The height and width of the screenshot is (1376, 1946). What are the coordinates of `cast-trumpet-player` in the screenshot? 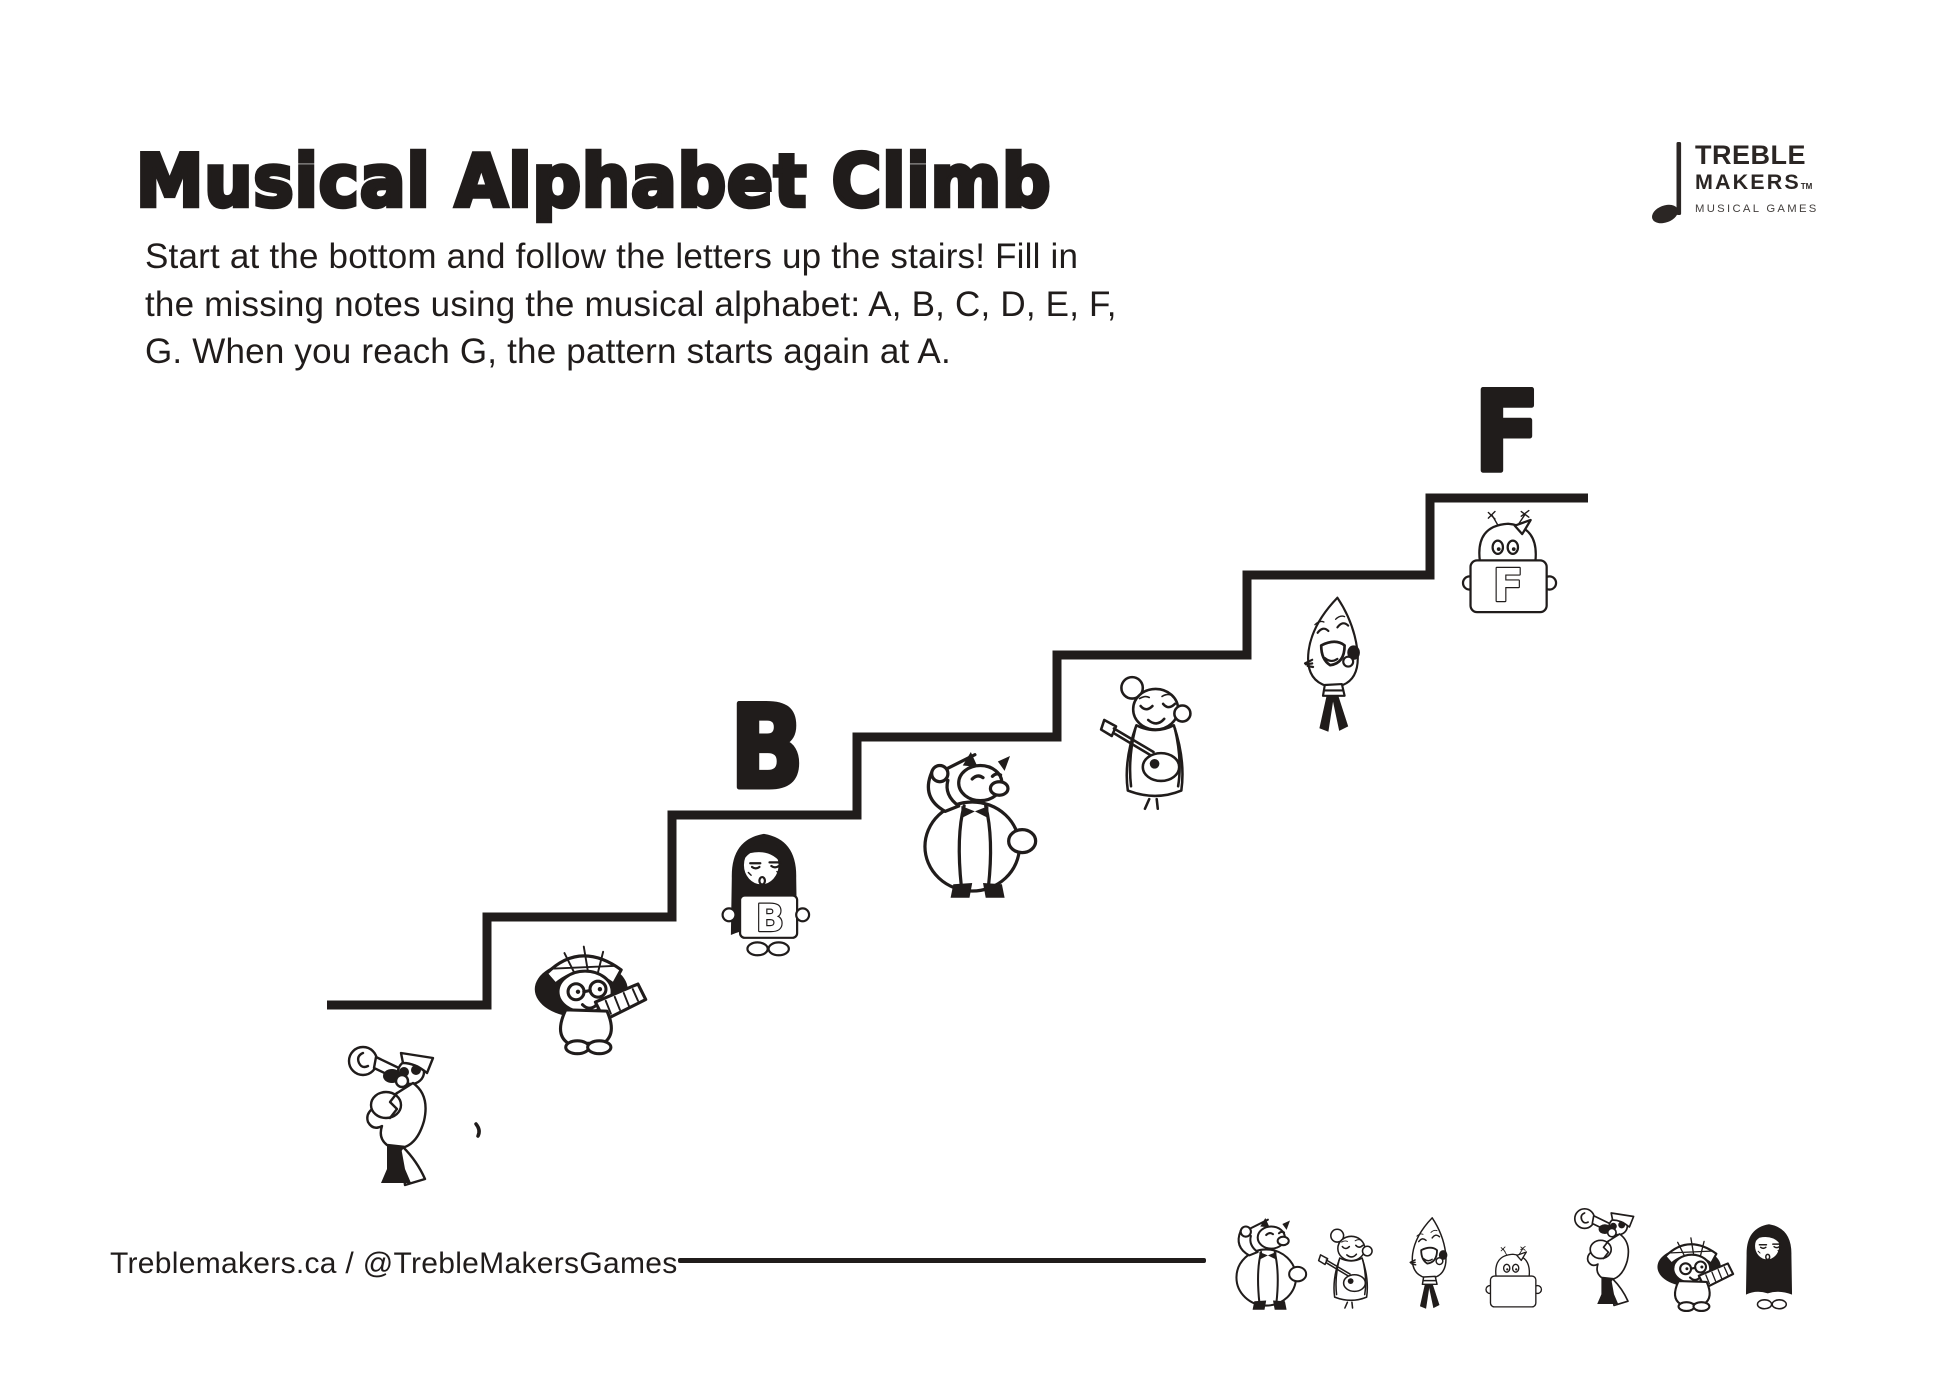 It's located at (1604, 1257).